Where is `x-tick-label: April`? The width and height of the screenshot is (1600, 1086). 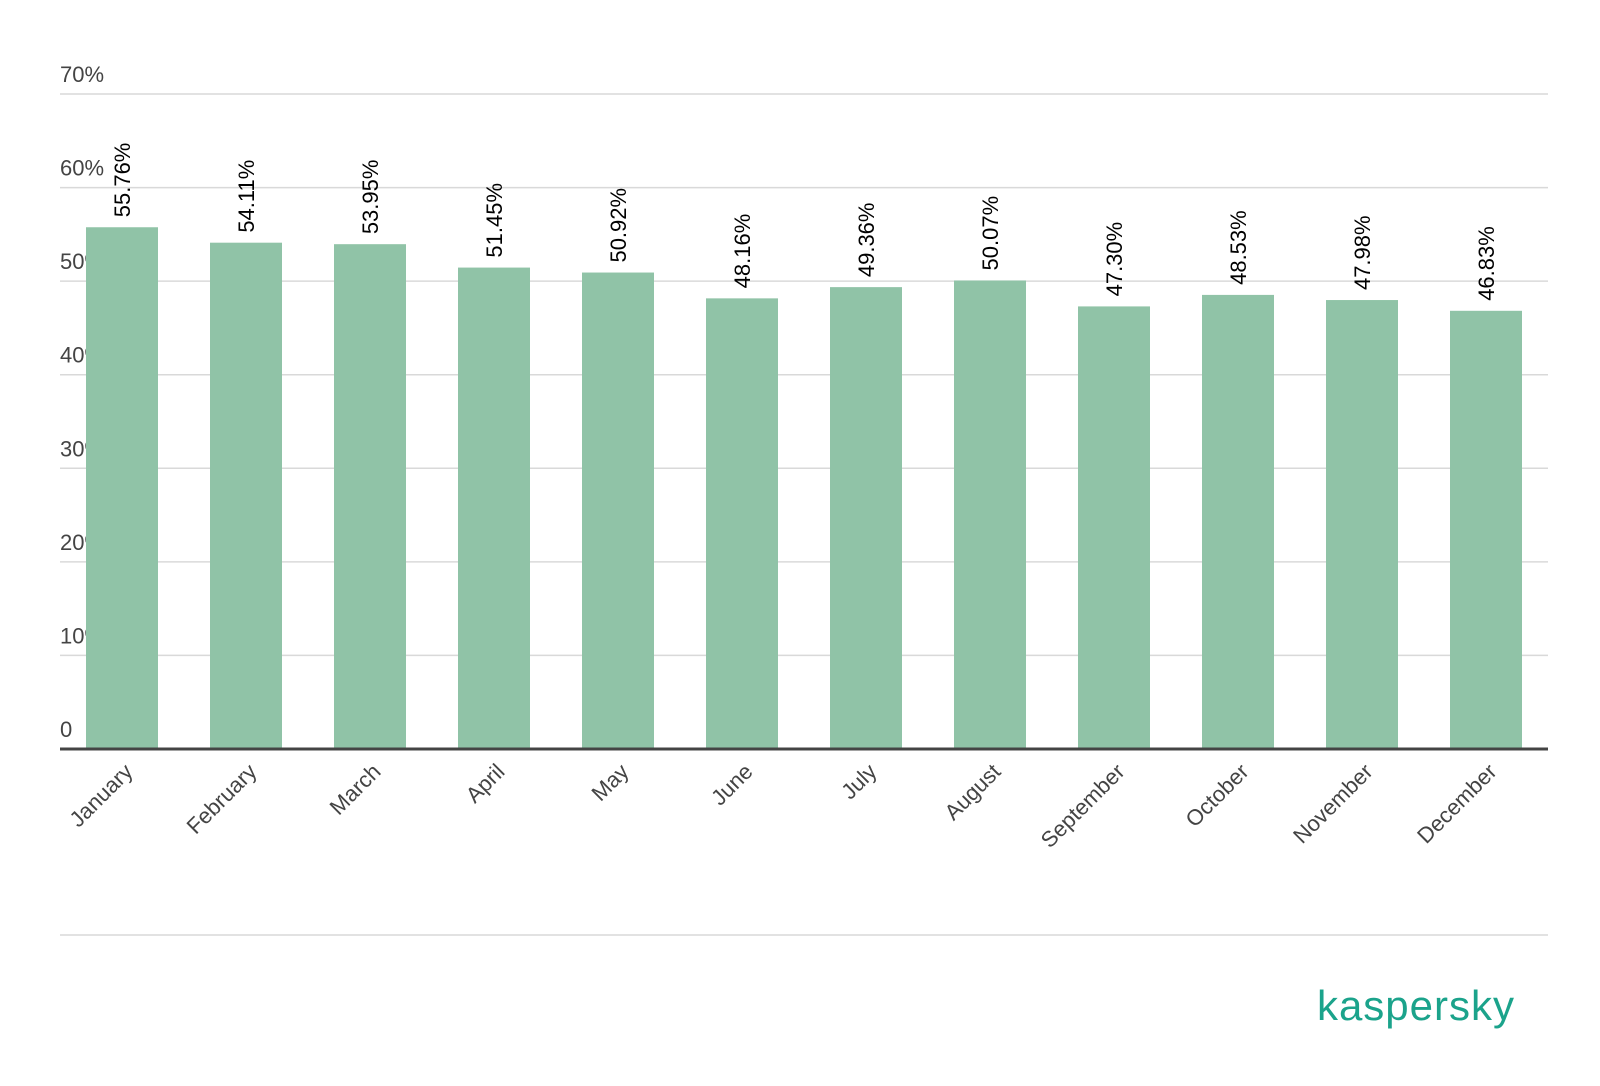 x-tick-label: April is located at coordinates (485, 783).